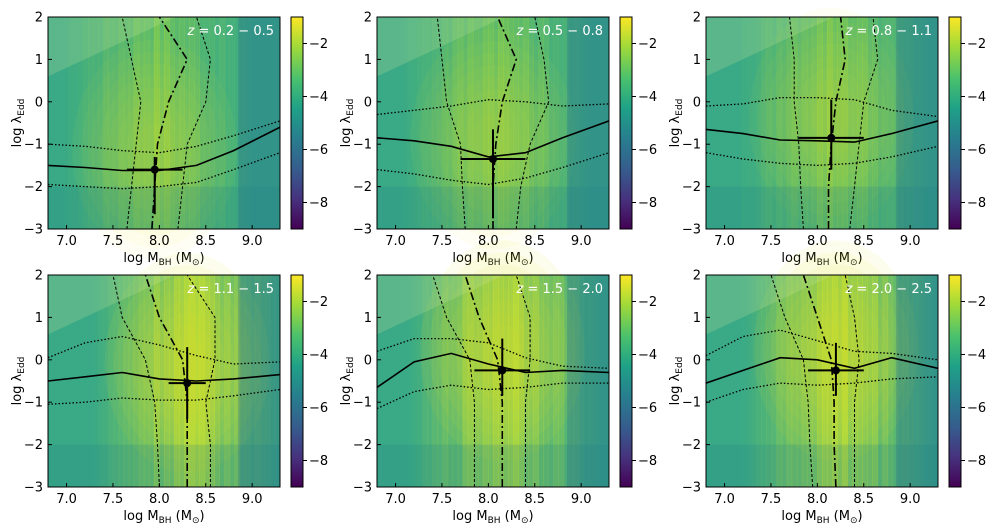 Image resolution: width=997 pixels, height=532 pixels. I want to click on panel-title: z = 0.5 − 0.8, so click(560, 31).